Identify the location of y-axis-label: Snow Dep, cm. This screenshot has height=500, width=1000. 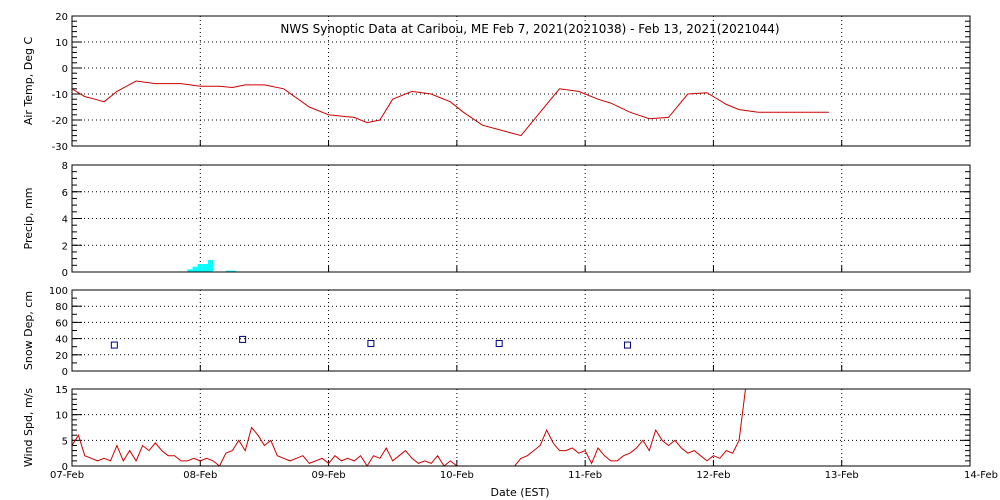
(28, 330).